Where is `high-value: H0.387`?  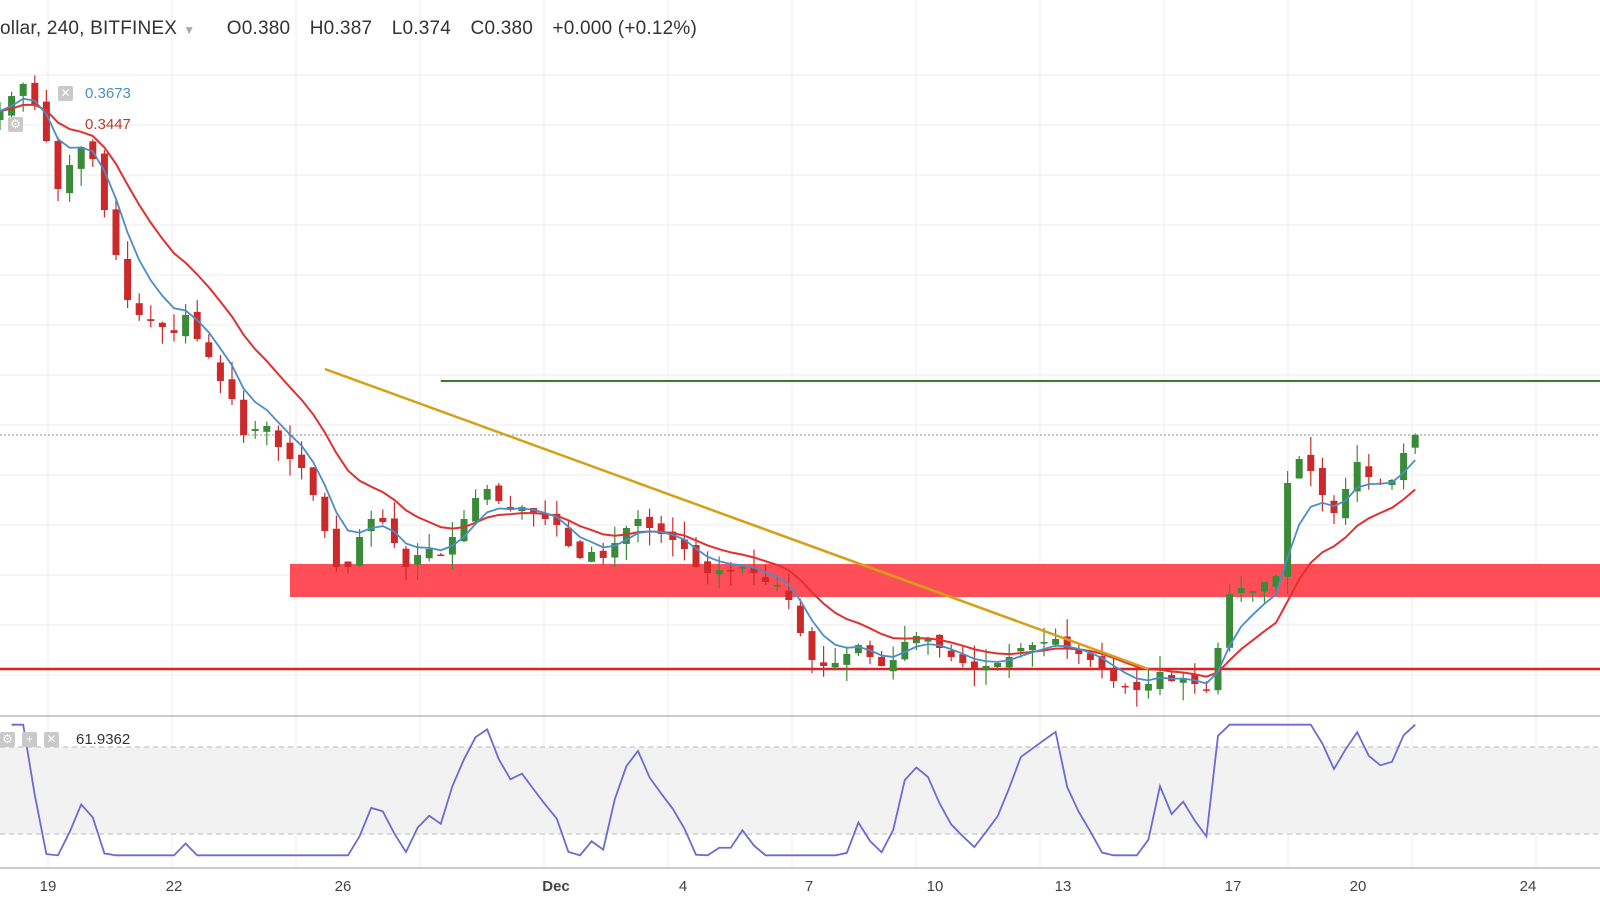 high-value: H0.387 is located at coordinates (341, 28).